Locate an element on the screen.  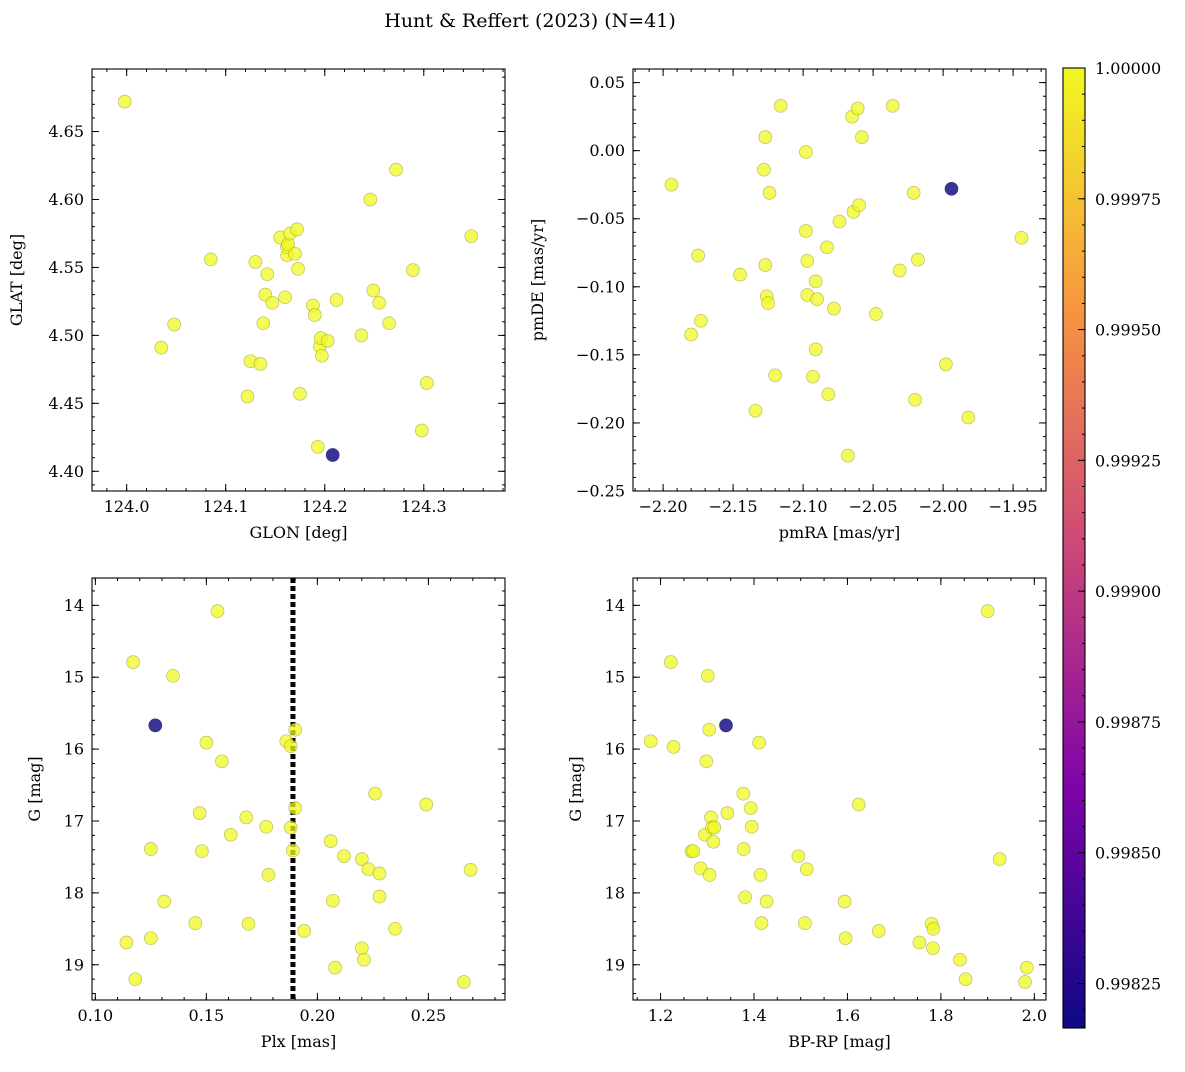
x-tick-label: 0.20 is located at coordinates (318, 1015).